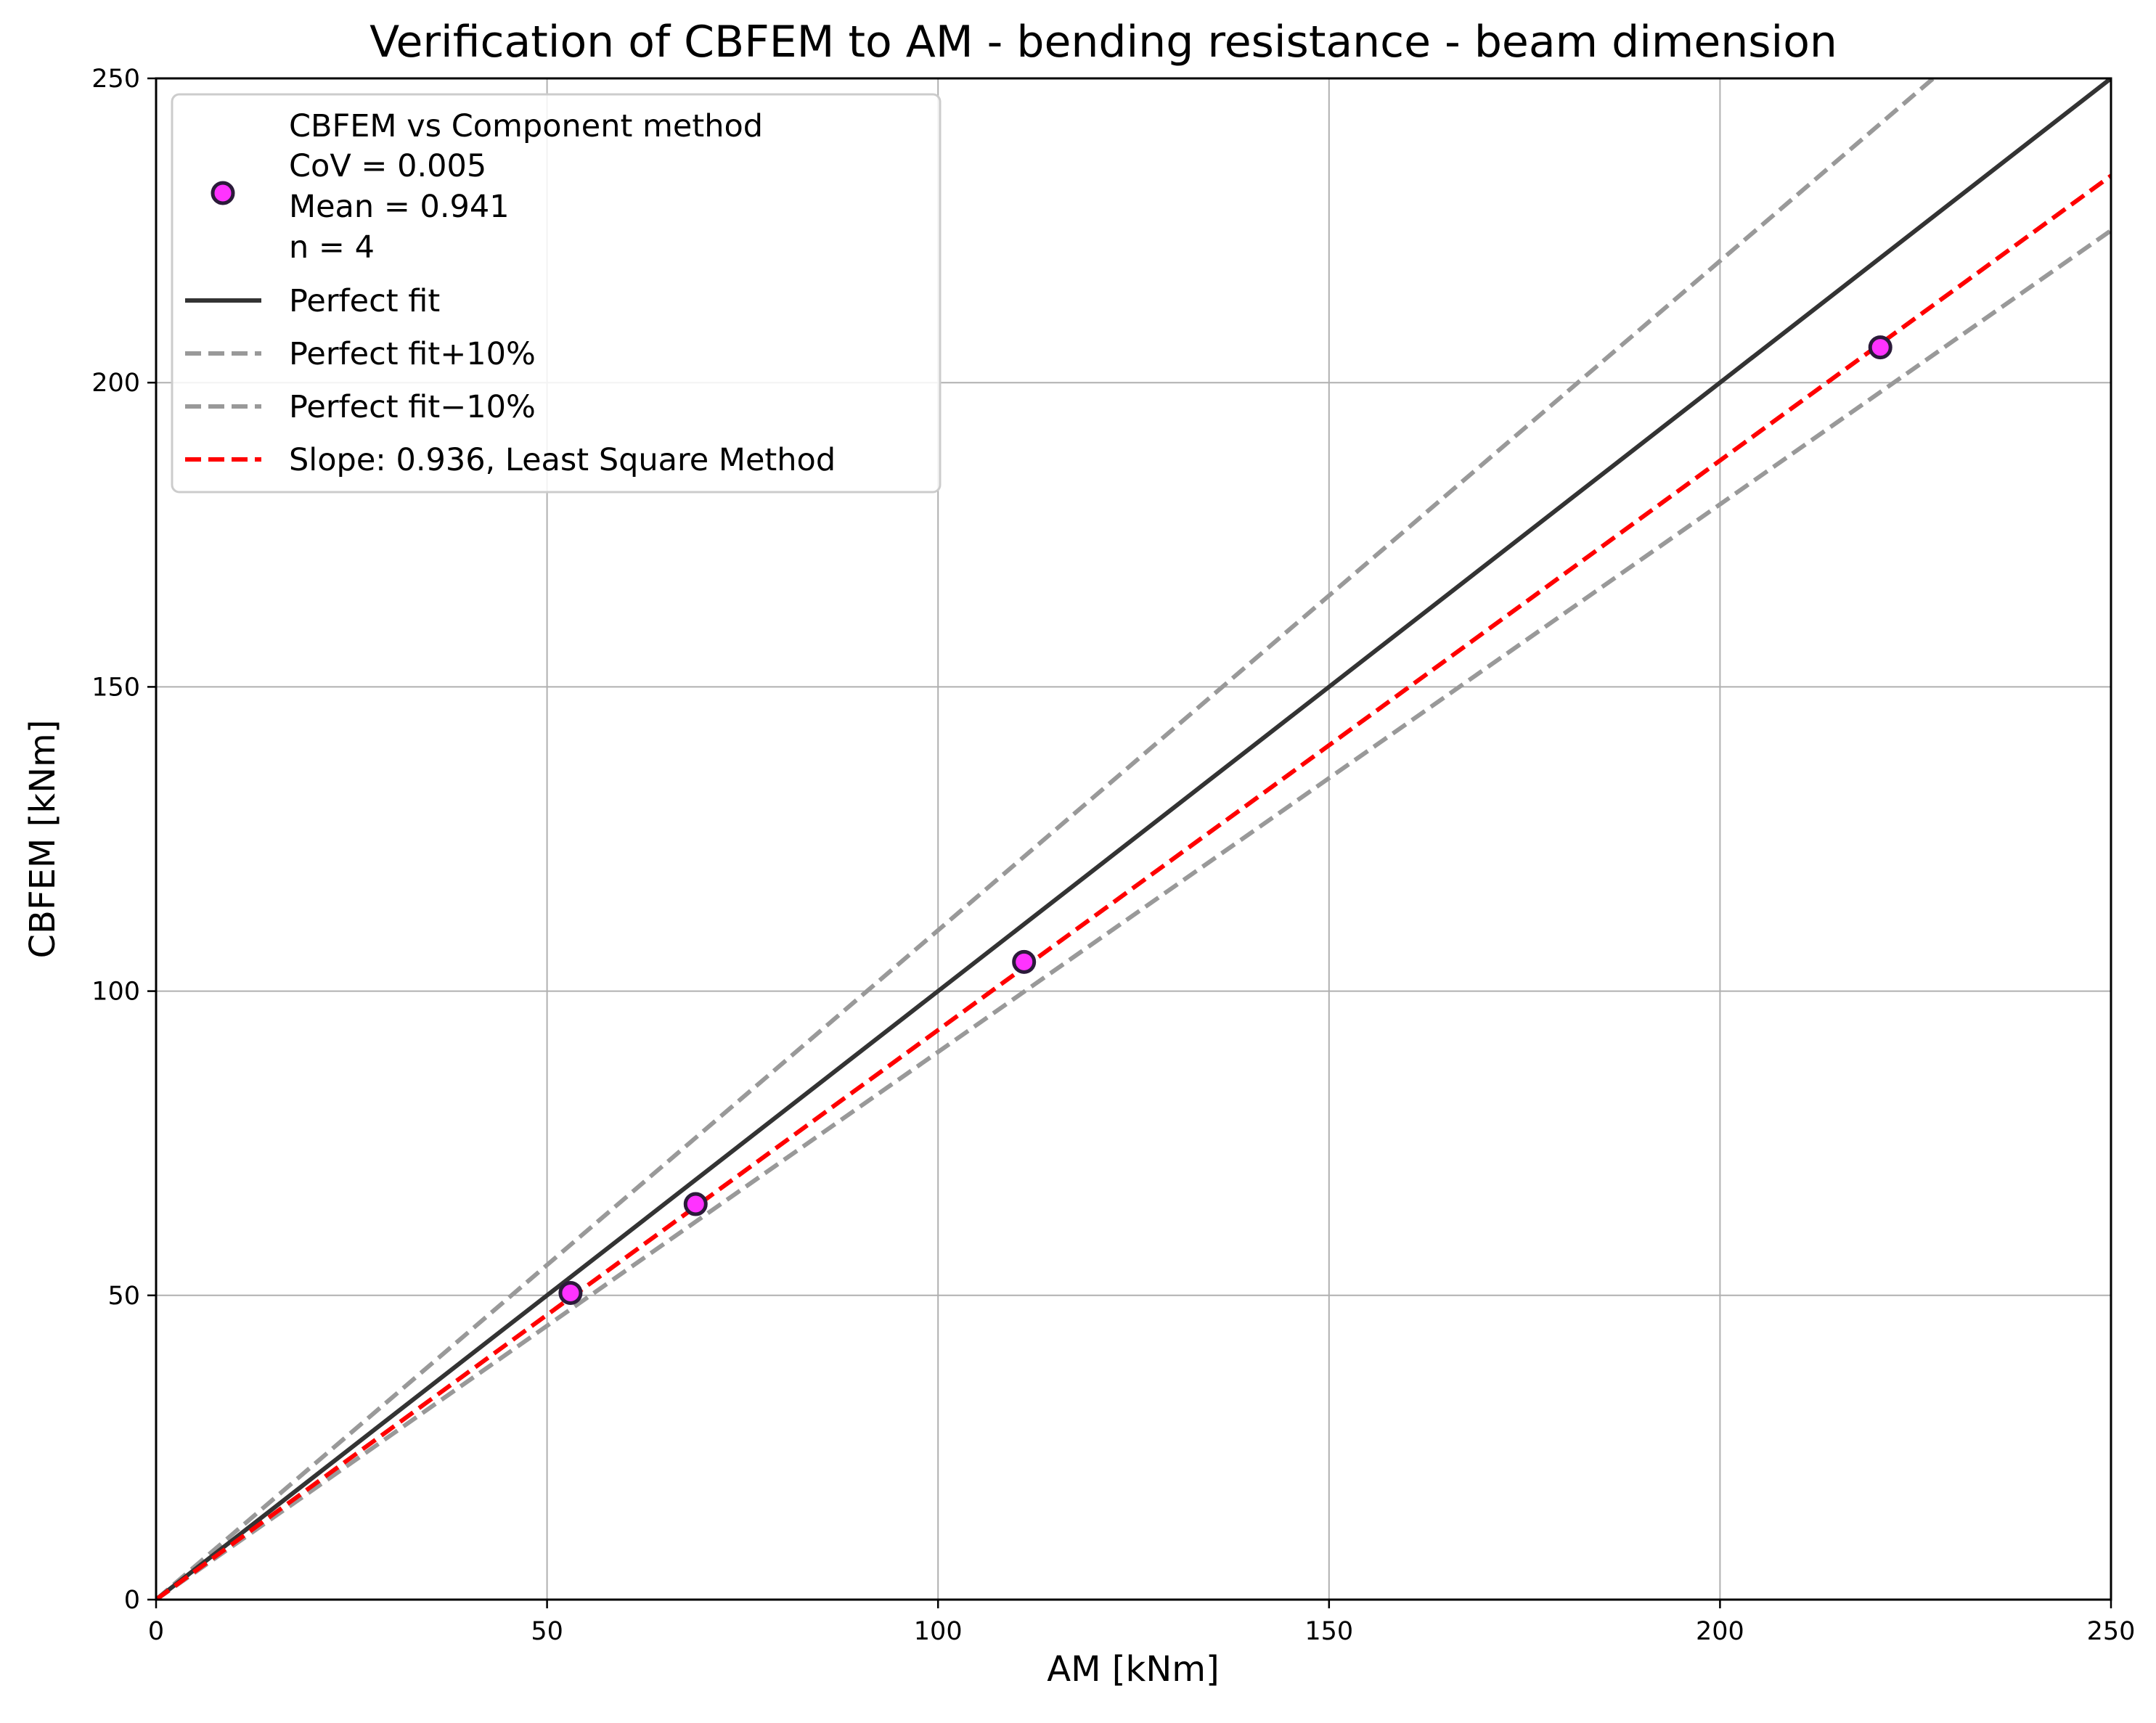 The width and height of the screenshot is (2156, 1723). I want to click on legend-label-perfect-fit: Perfect fit, so click(365, 301).